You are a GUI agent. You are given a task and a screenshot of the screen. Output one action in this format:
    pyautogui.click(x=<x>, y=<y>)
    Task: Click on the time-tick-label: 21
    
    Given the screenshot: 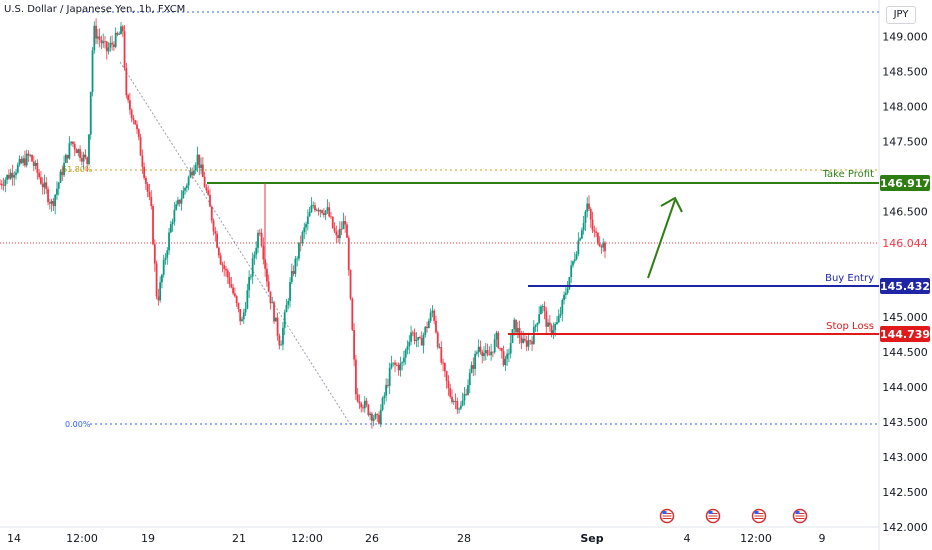 What is the action you would take?
    pyautogui.click(x=239, y=538)
    